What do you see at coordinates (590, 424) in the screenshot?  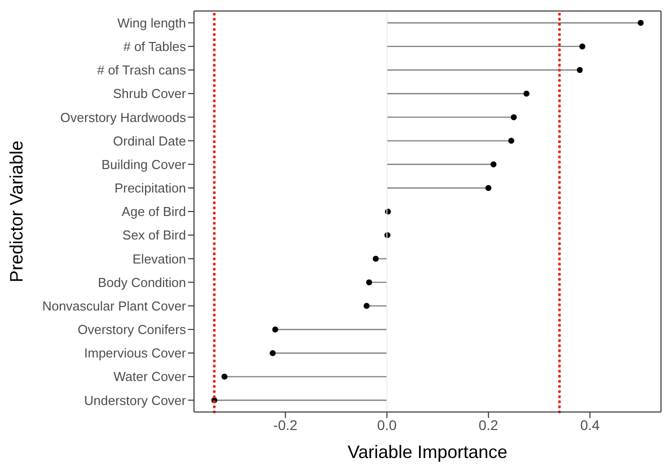 I see `x-tick-label: 0.4` at bounding box center [590, 424].